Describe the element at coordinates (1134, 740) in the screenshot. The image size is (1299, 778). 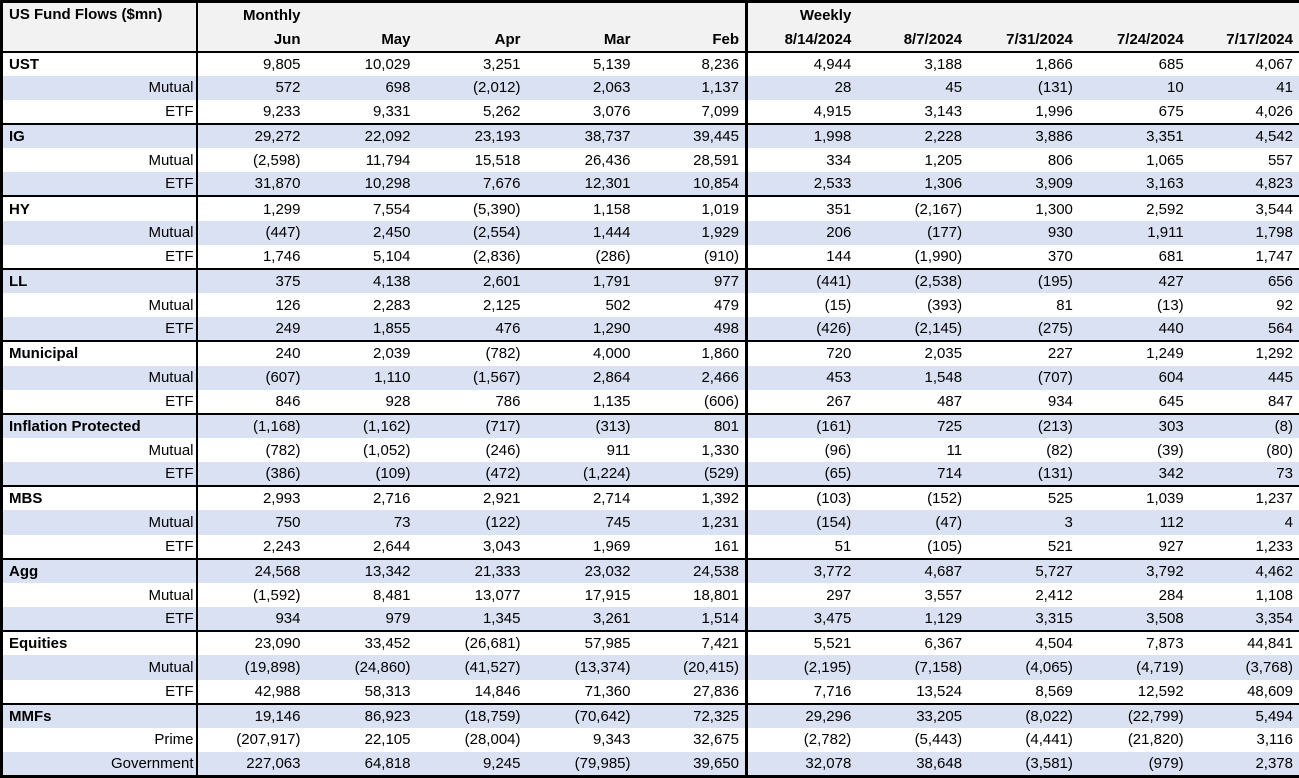
I see `value-cell: (21,820)` at that location.